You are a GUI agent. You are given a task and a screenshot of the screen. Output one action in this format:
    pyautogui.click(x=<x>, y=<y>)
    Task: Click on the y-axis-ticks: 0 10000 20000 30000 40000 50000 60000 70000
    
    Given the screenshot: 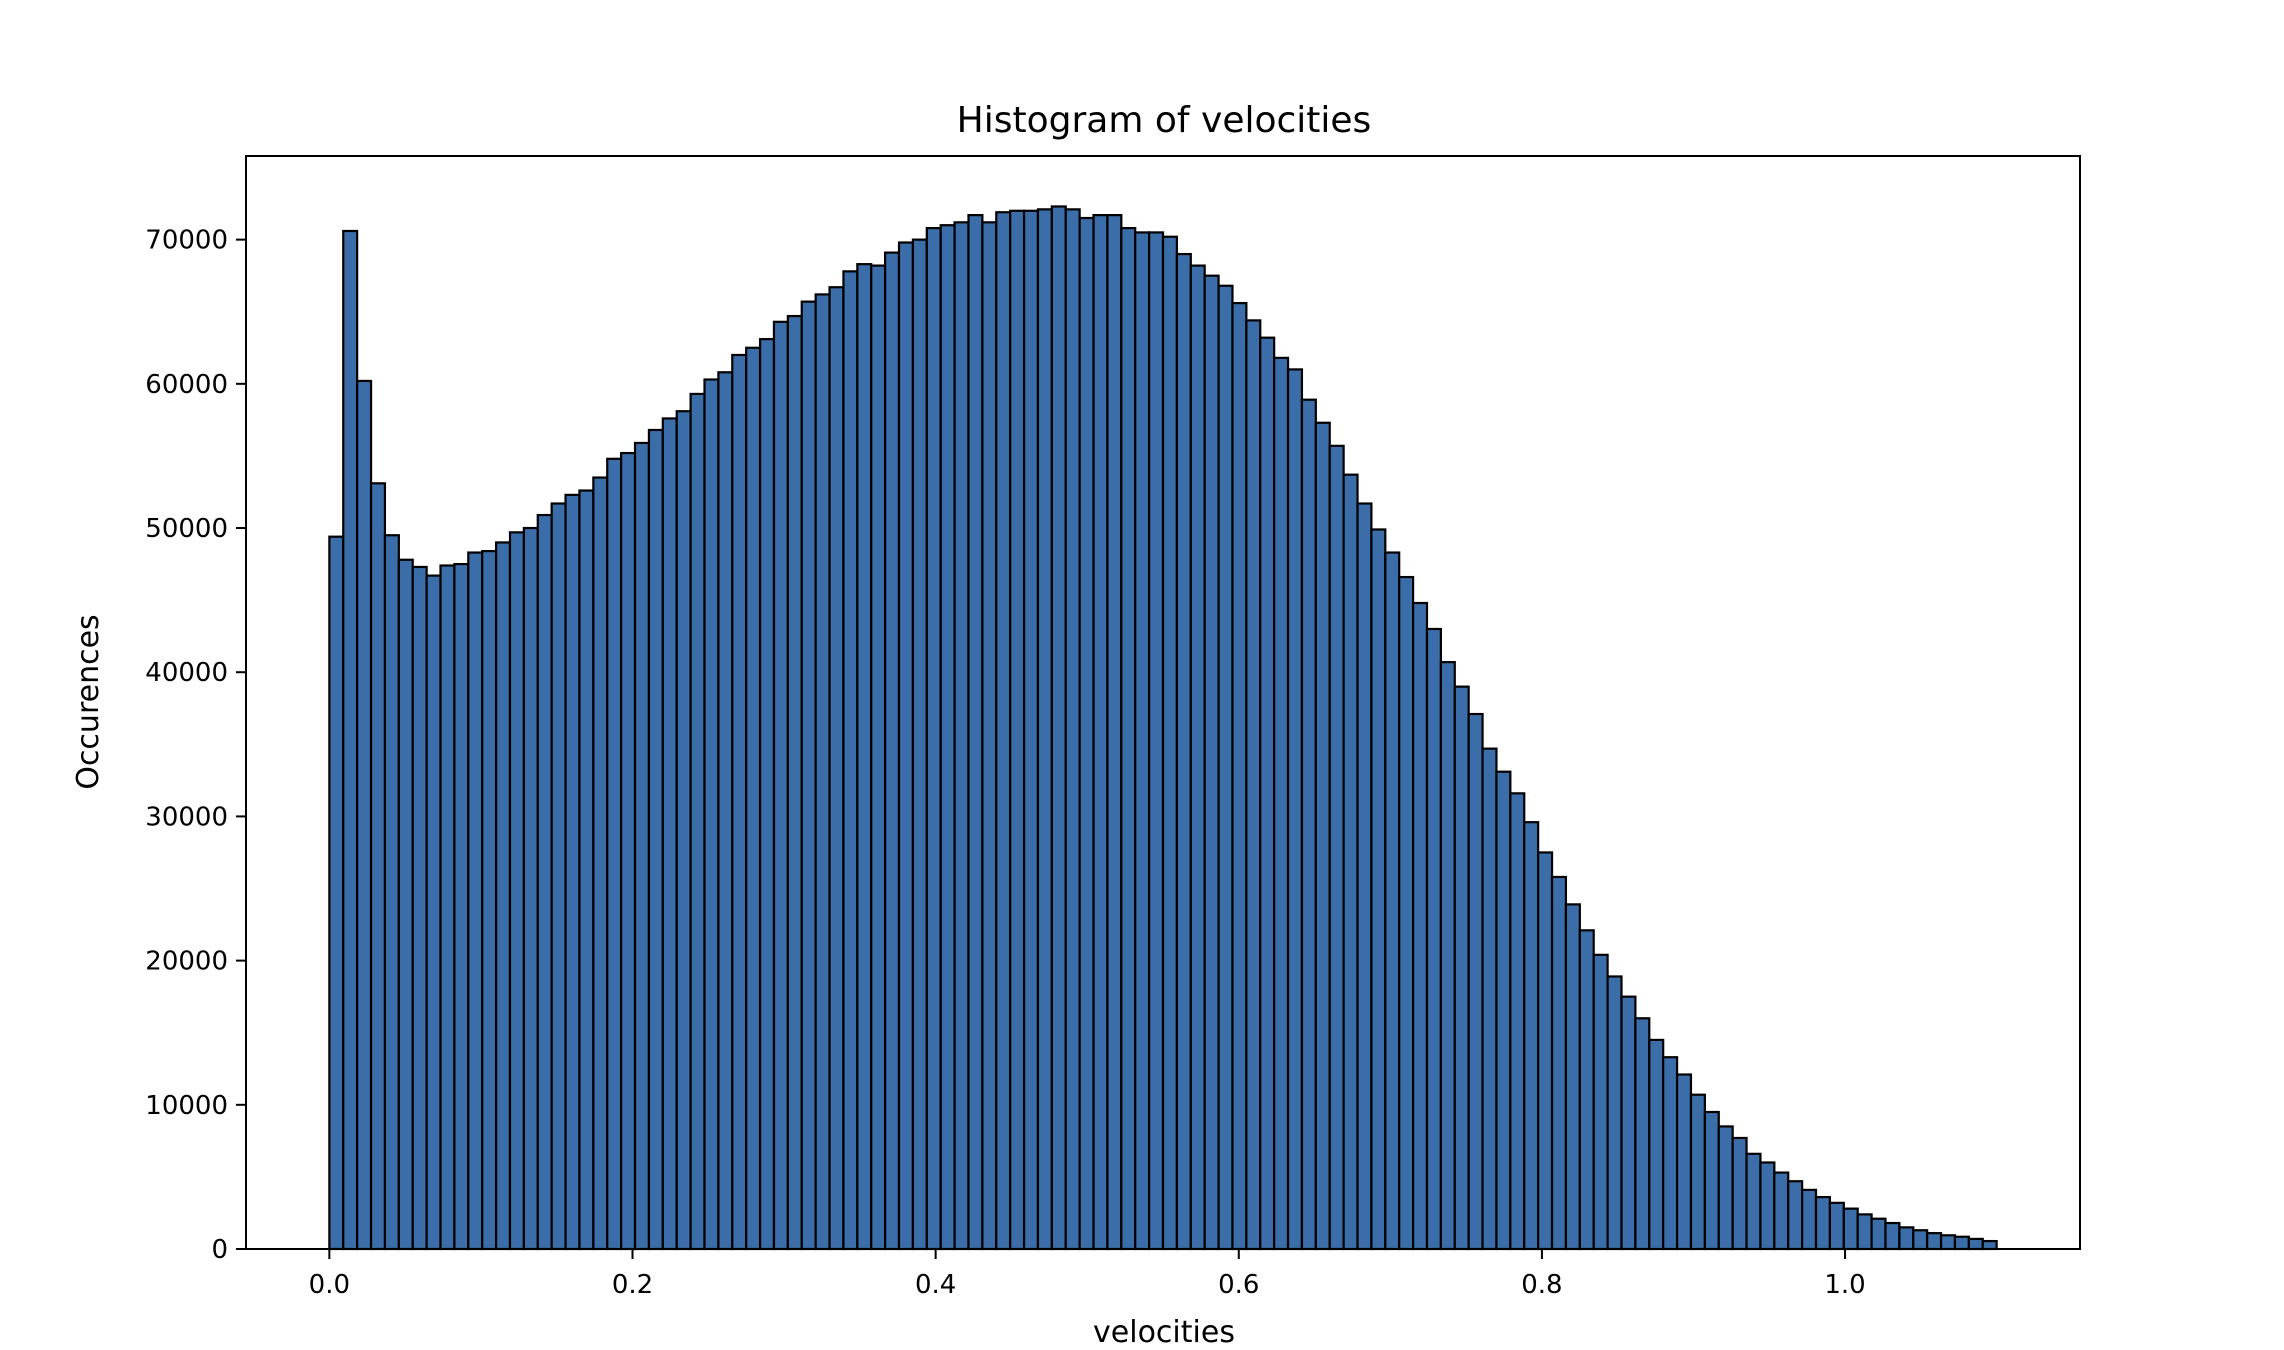 What is the action you would take?
    pyautogui.click(x=195, y=745)
    